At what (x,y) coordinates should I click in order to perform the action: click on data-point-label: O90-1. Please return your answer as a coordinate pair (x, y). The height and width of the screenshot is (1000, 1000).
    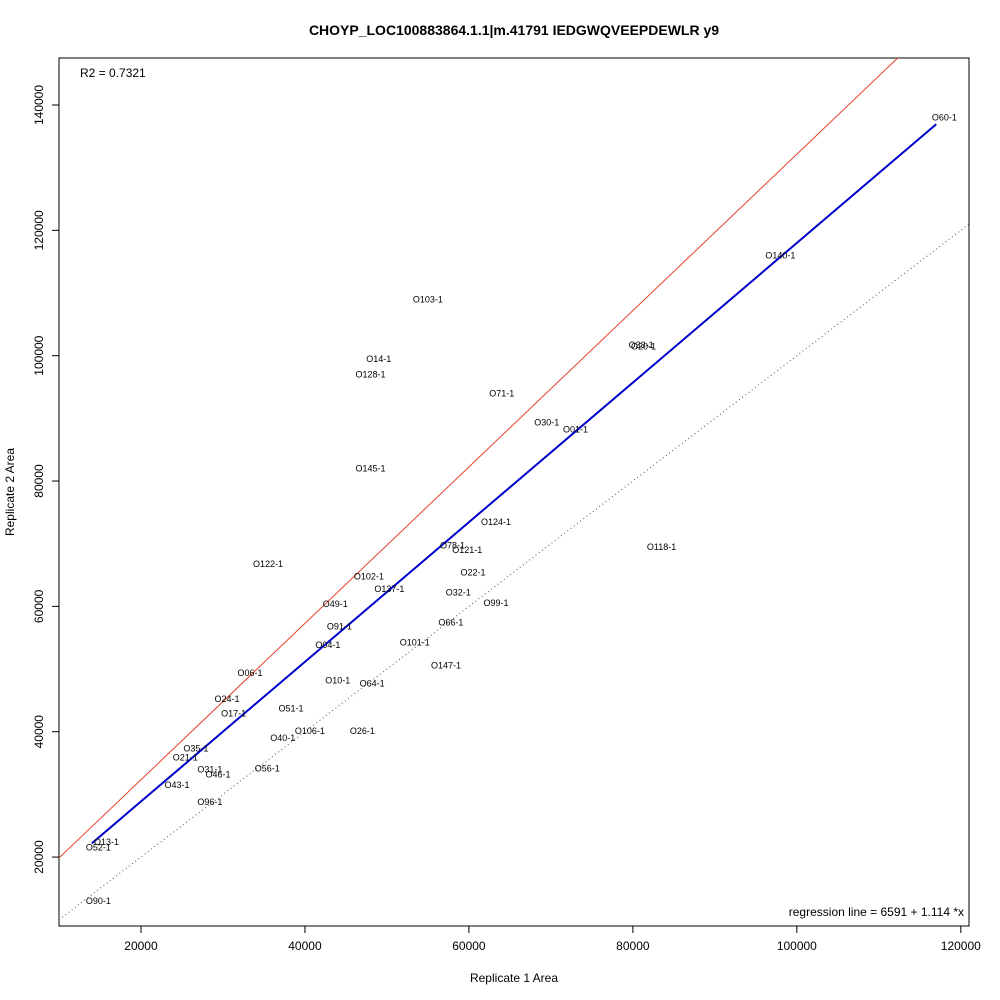
    Looking at the image, I should click on (98, 901).